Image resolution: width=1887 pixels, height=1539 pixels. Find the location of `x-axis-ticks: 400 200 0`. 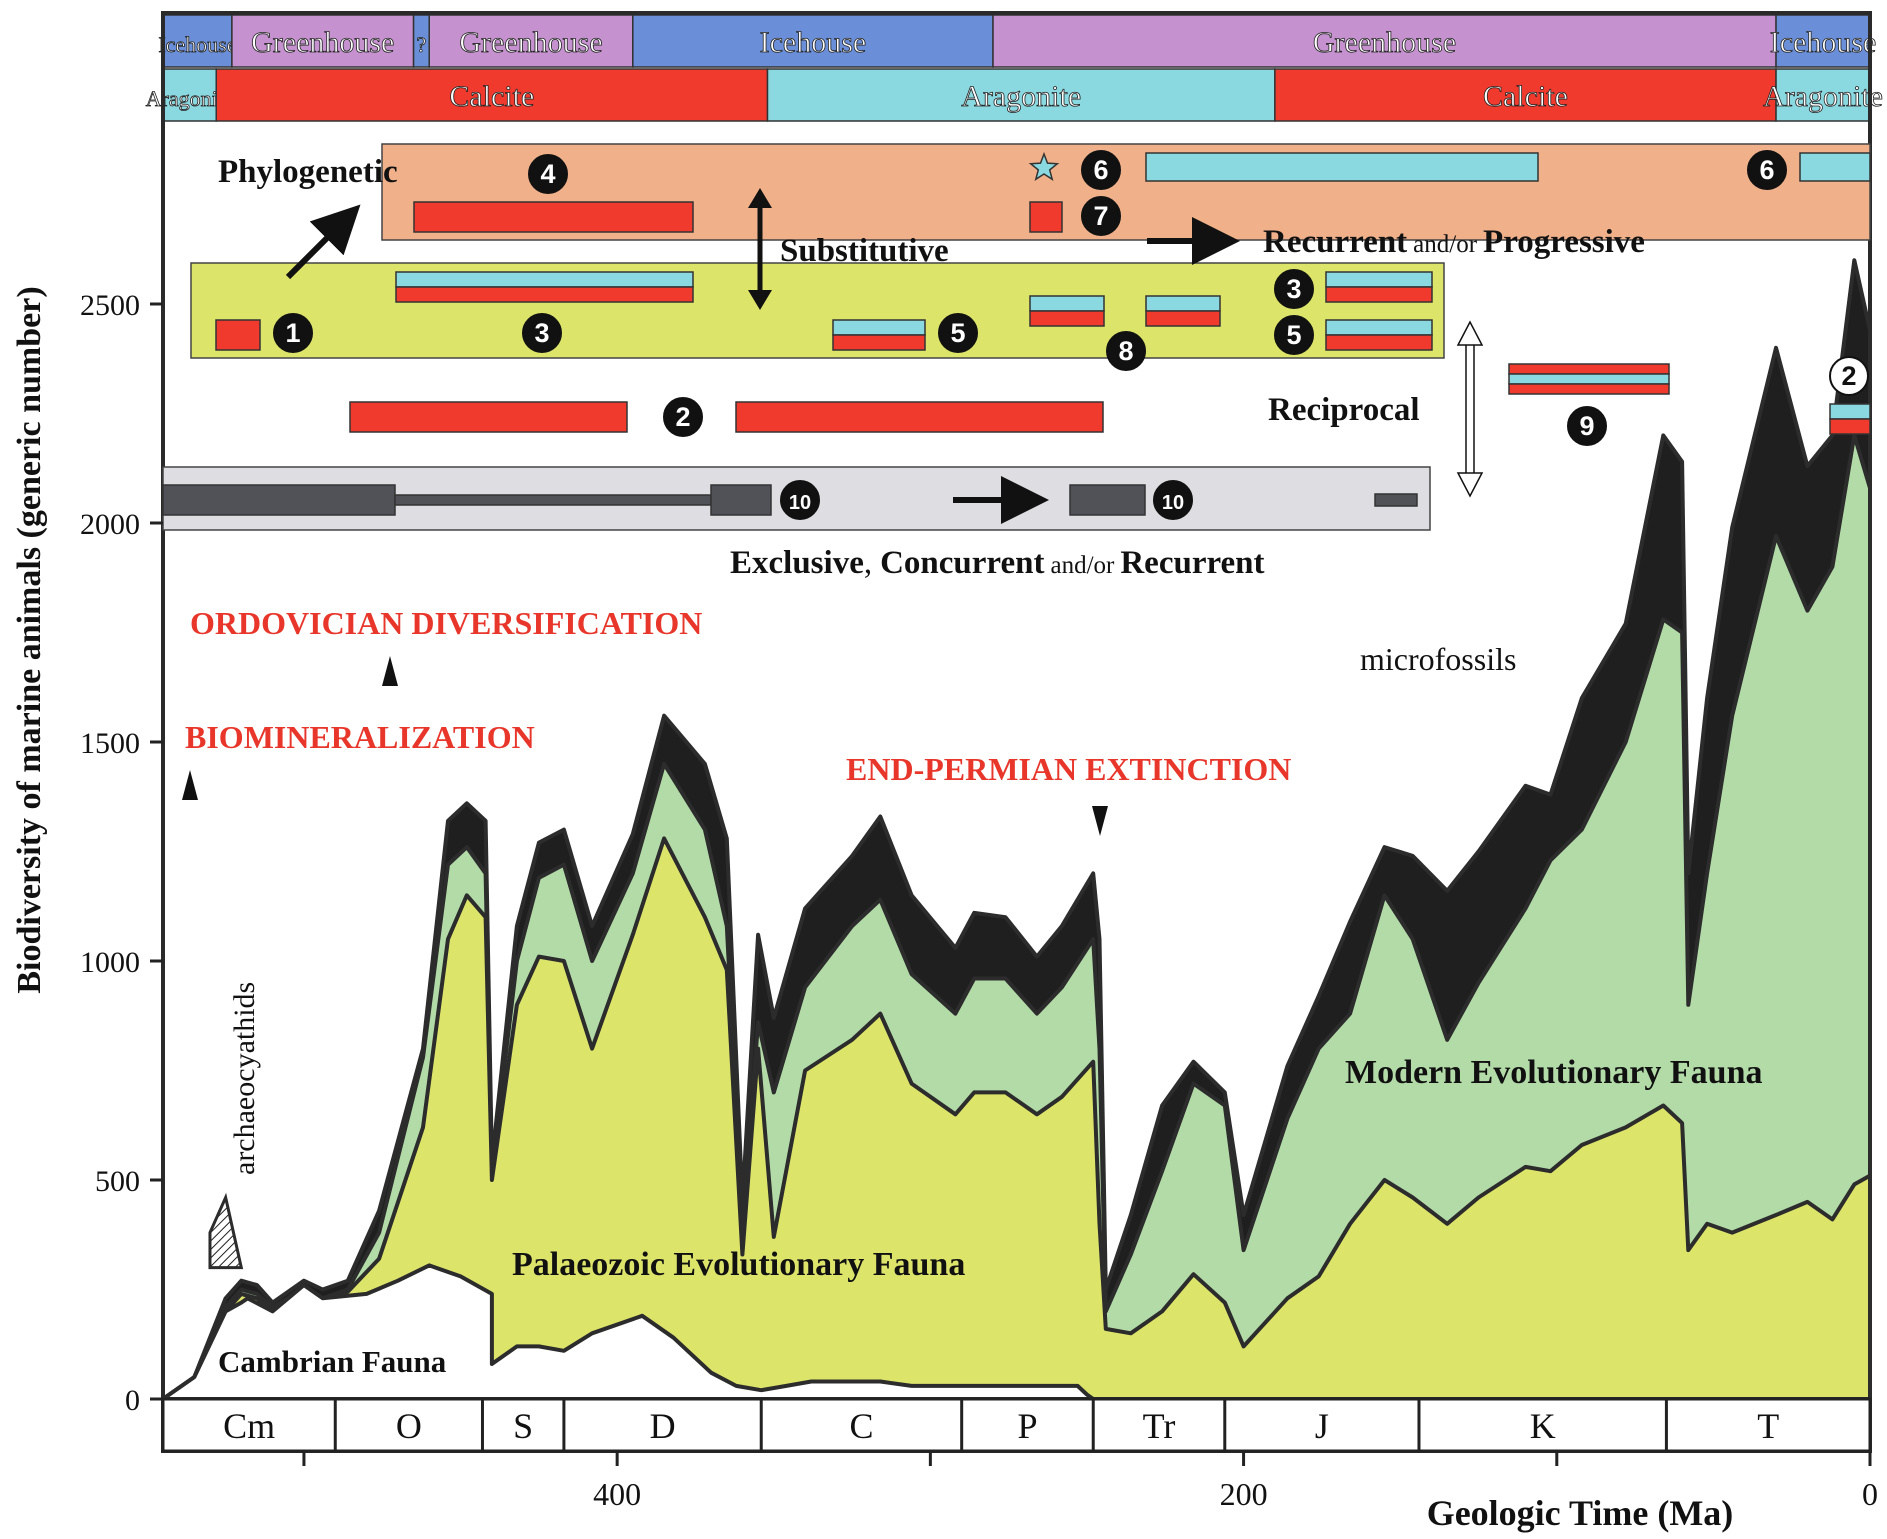

x-axis-ticks: 400 200 0 is located at coordinates (1090, 1481).